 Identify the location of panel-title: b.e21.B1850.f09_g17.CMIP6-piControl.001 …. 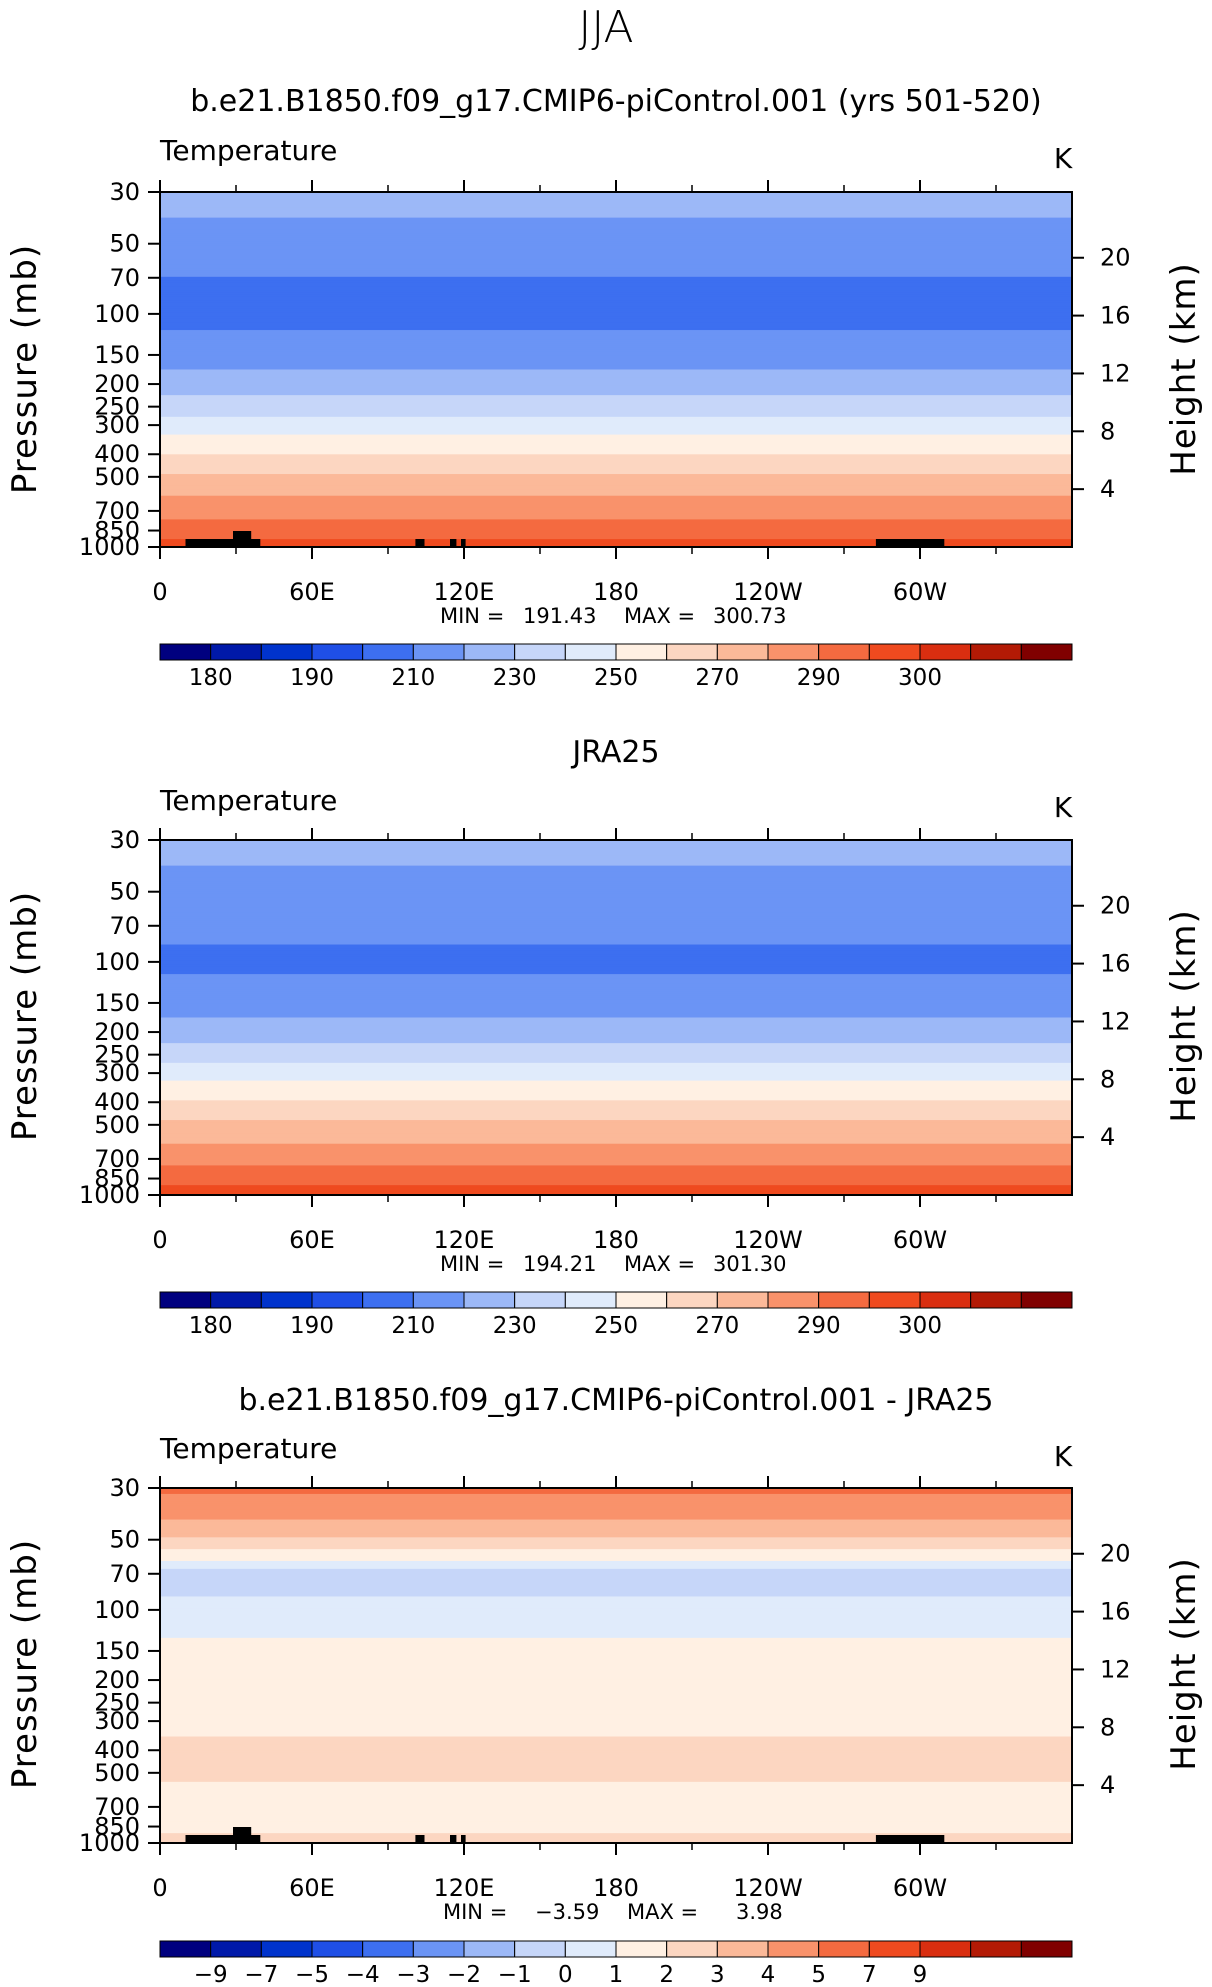
(615, 1400).